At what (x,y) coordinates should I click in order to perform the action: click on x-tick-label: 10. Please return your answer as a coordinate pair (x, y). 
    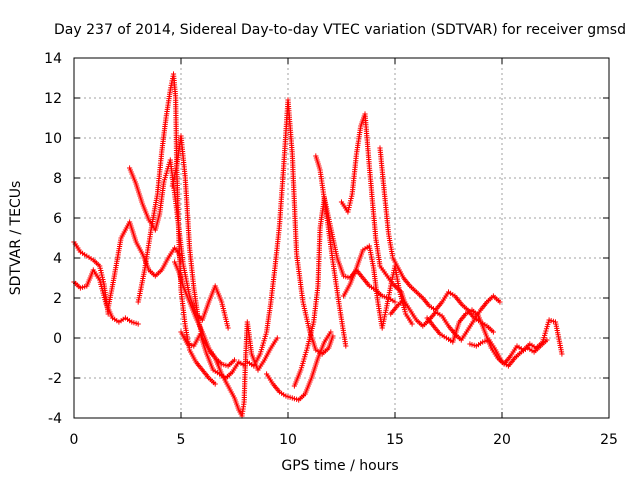
    Looking at the image, I should click on (288, 440).